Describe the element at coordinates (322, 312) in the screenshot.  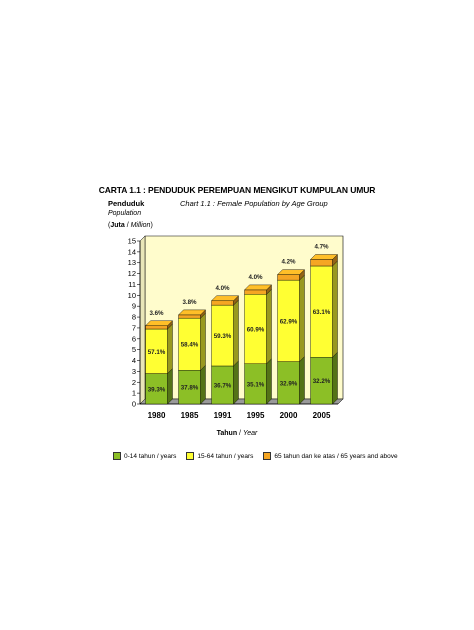
I see `data-label-2005-series-1: 63.1%` at that location.